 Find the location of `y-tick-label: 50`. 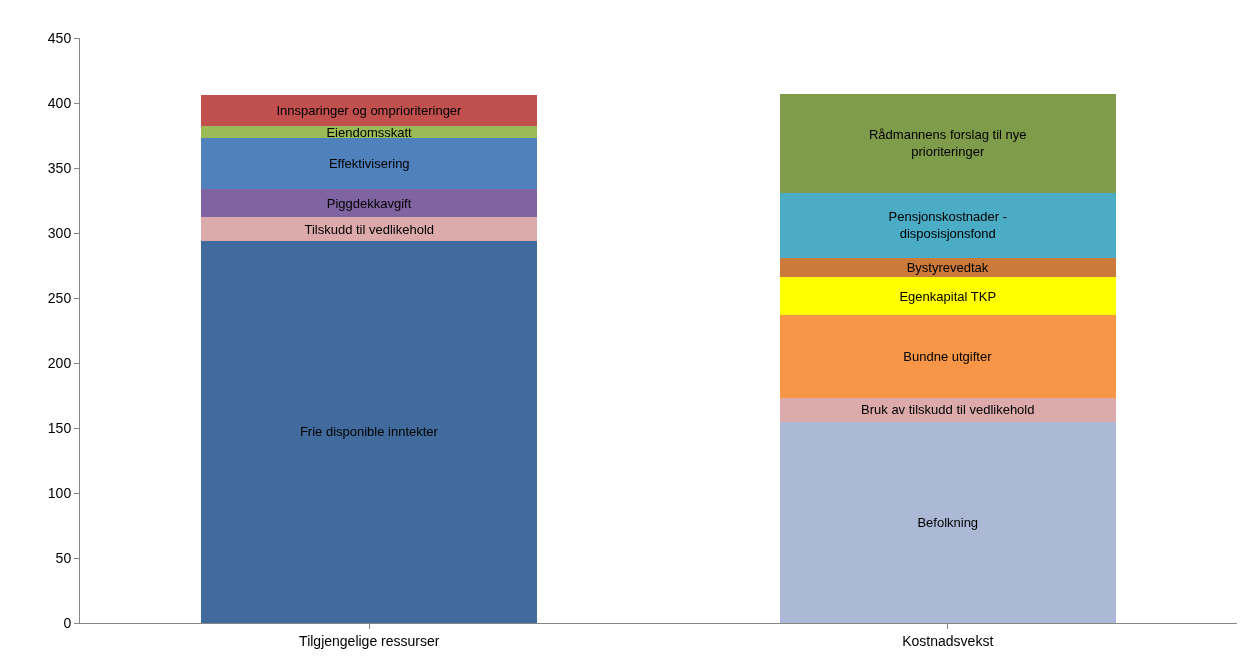

y-tick-label: 50 is located at coordinates (63, 557).